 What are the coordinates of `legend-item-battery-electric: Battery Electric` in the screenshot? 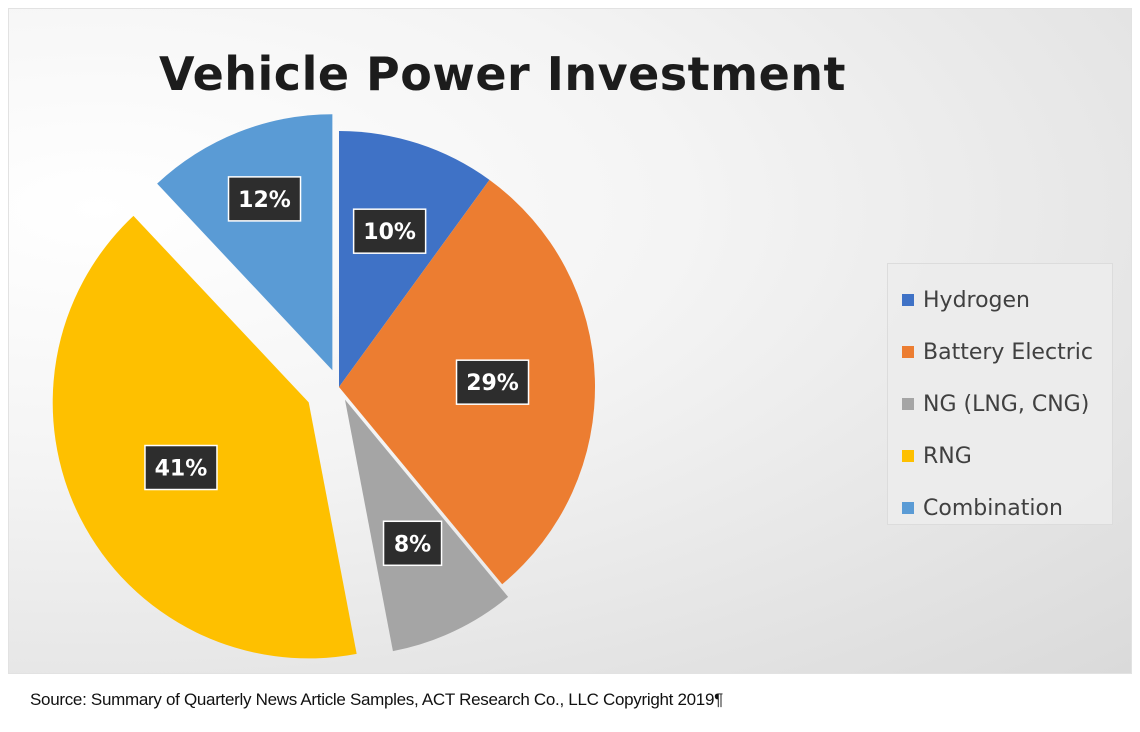 It's located at (1007, 352).